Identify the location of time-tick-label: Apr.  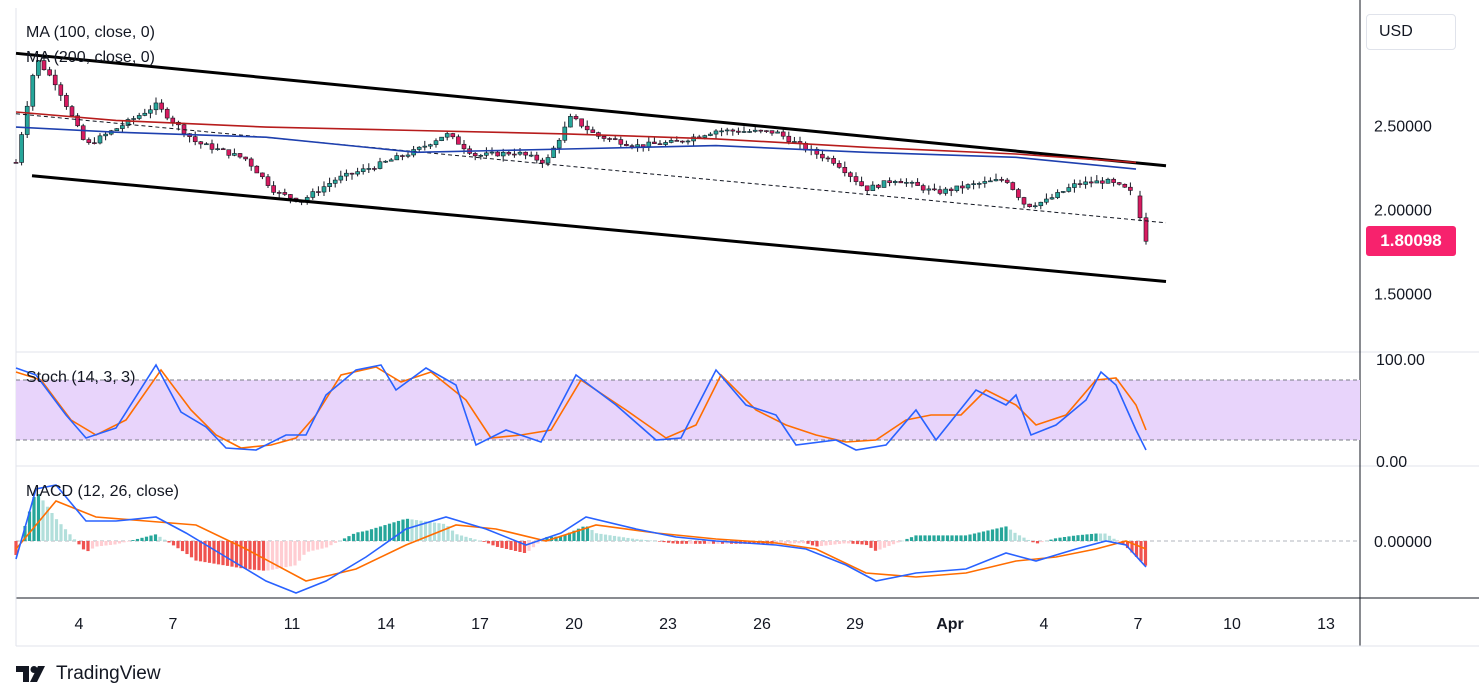
(950, 624).